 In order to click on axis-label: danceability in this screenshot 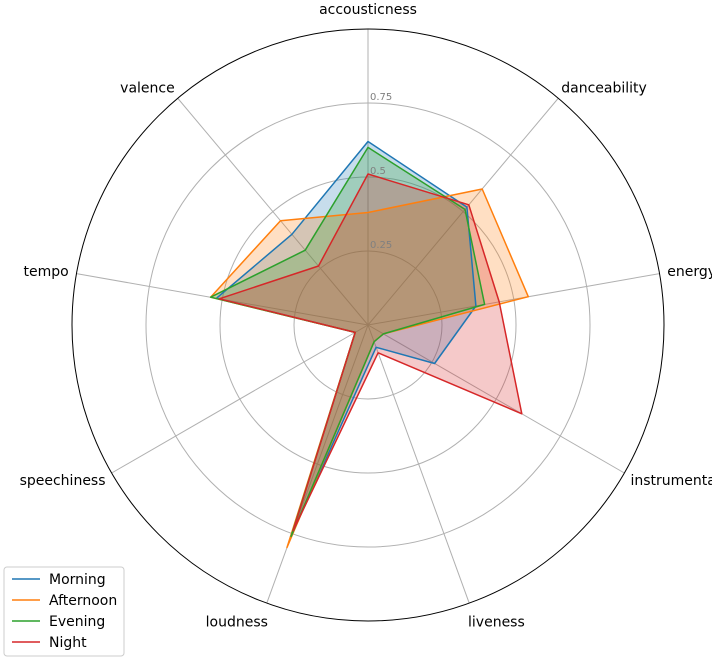, I will do `click(604, 89)`.